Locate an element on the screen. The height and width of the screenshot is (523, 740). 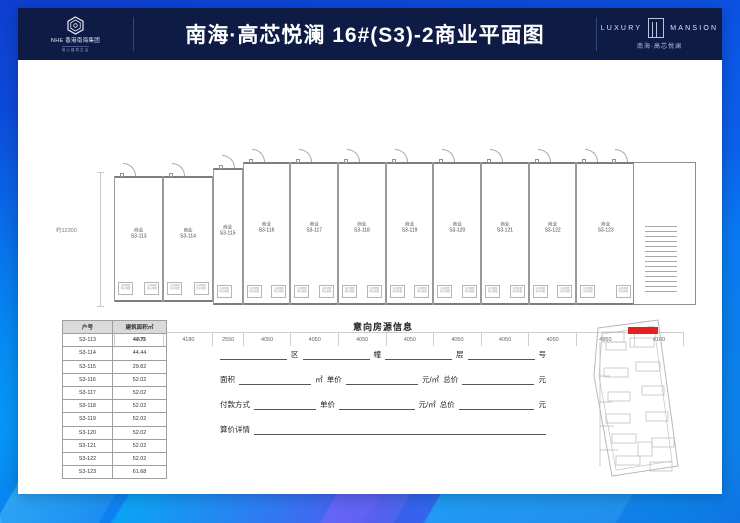
table-row: S3-120 52.02 is located at coordinates (115, 432).